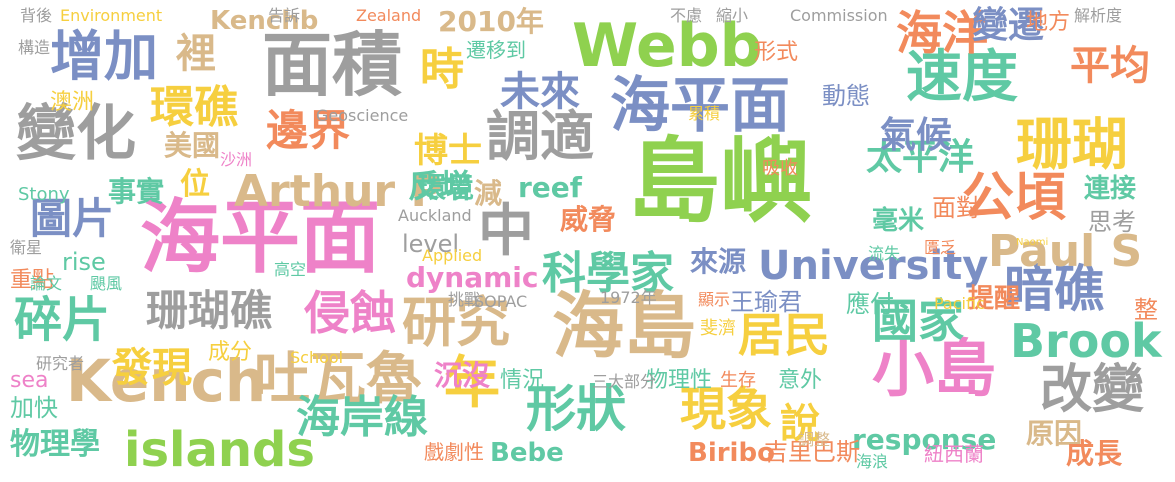  What do you see at coordinates (956, 208) in the screenshot?
I see `word: 面對` at bounding box center [956, 208].